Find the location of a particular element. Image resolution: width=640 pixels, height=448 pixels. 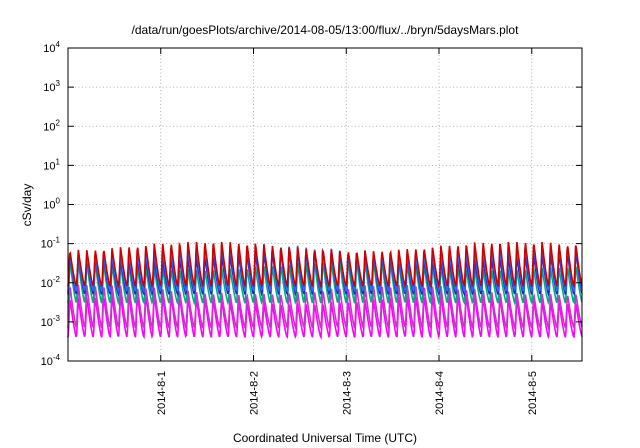

x-tick-label: 2014-8-1 is located at coordinates (162, 393).